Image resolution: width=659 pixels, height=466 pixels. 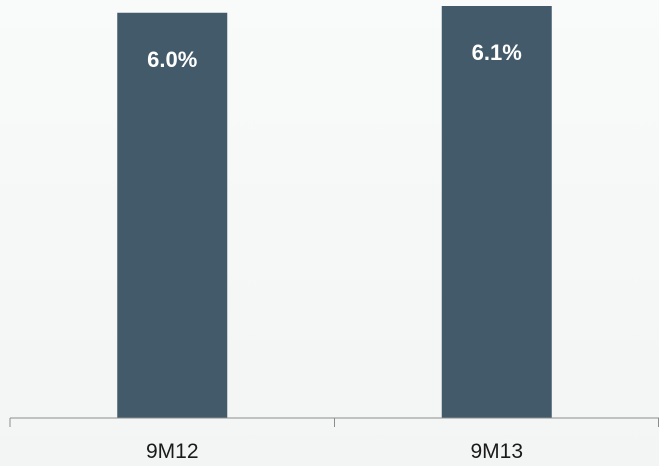 What do you see at coordinates (497, 52) in the screenshot?
I see `data-label-9m13: 6.1%` at bounding box center [497, 52].